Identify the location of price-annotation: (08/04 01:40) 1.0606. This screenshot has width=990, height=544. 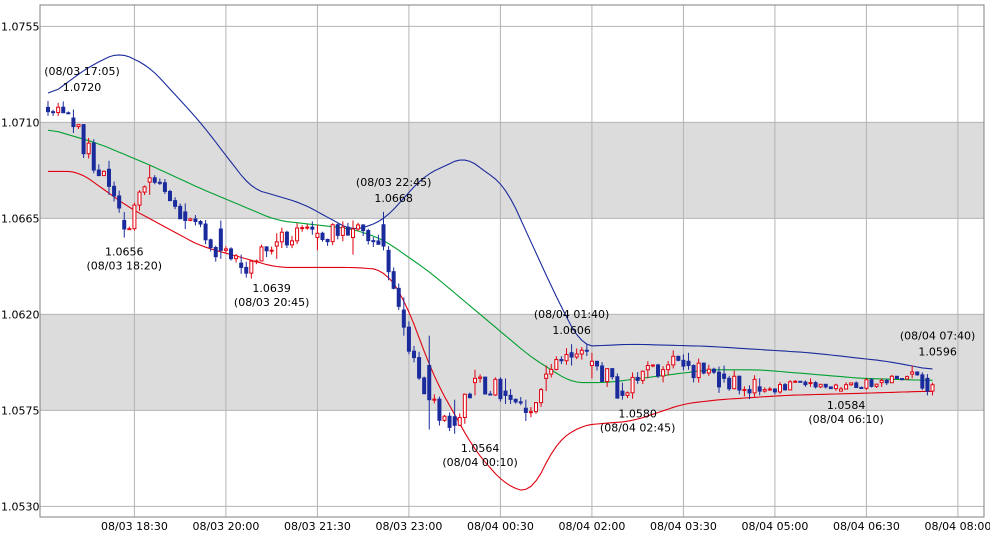
(571, 322).